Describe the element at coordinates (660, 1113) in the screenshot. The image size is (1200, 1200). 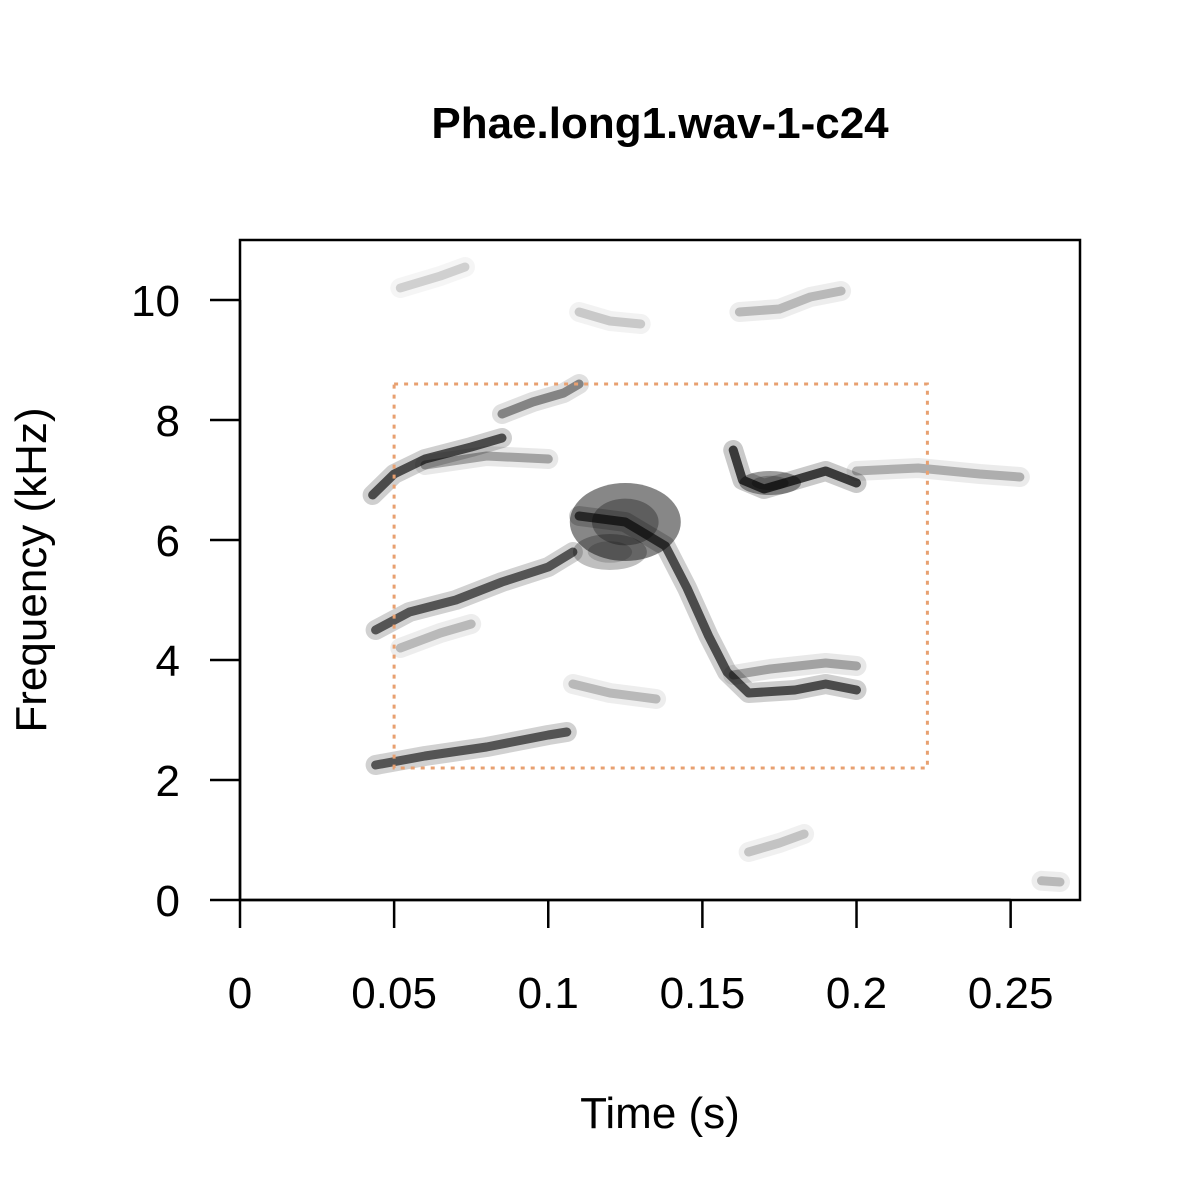
I see `x-axis-label: Time (s)` at that location.